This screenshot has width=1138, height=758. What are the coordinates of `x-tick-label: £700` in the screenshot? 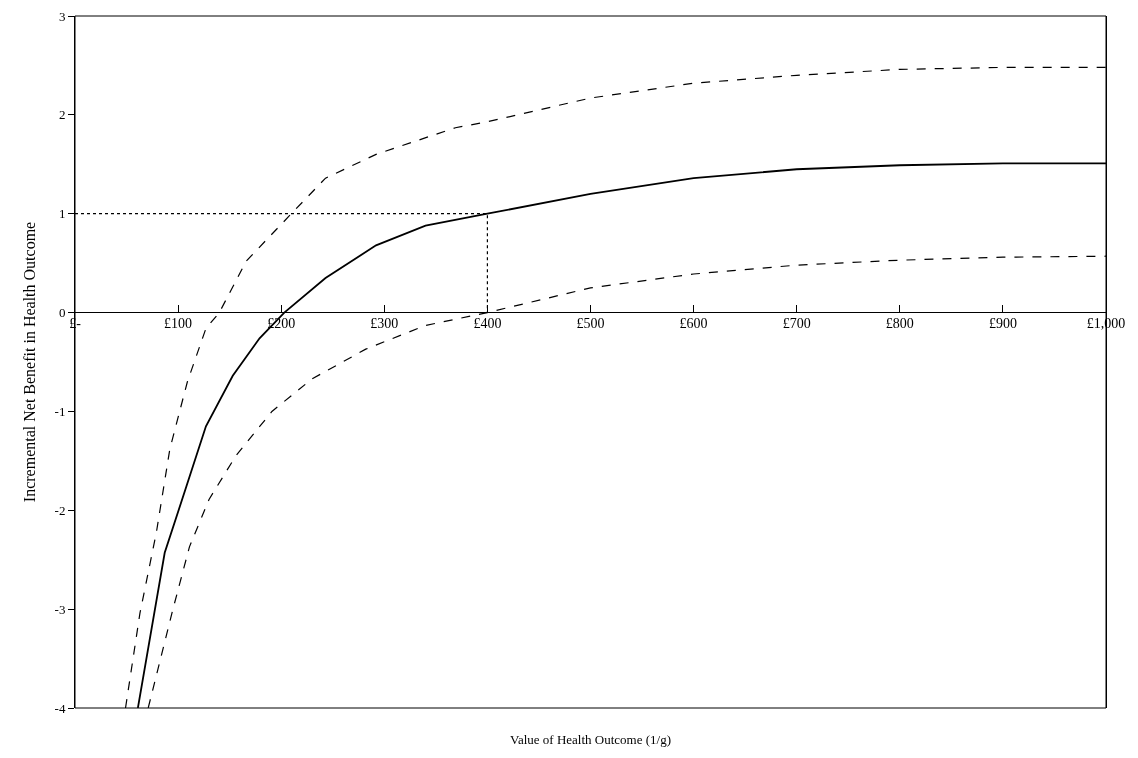 It's located at (796, 323).